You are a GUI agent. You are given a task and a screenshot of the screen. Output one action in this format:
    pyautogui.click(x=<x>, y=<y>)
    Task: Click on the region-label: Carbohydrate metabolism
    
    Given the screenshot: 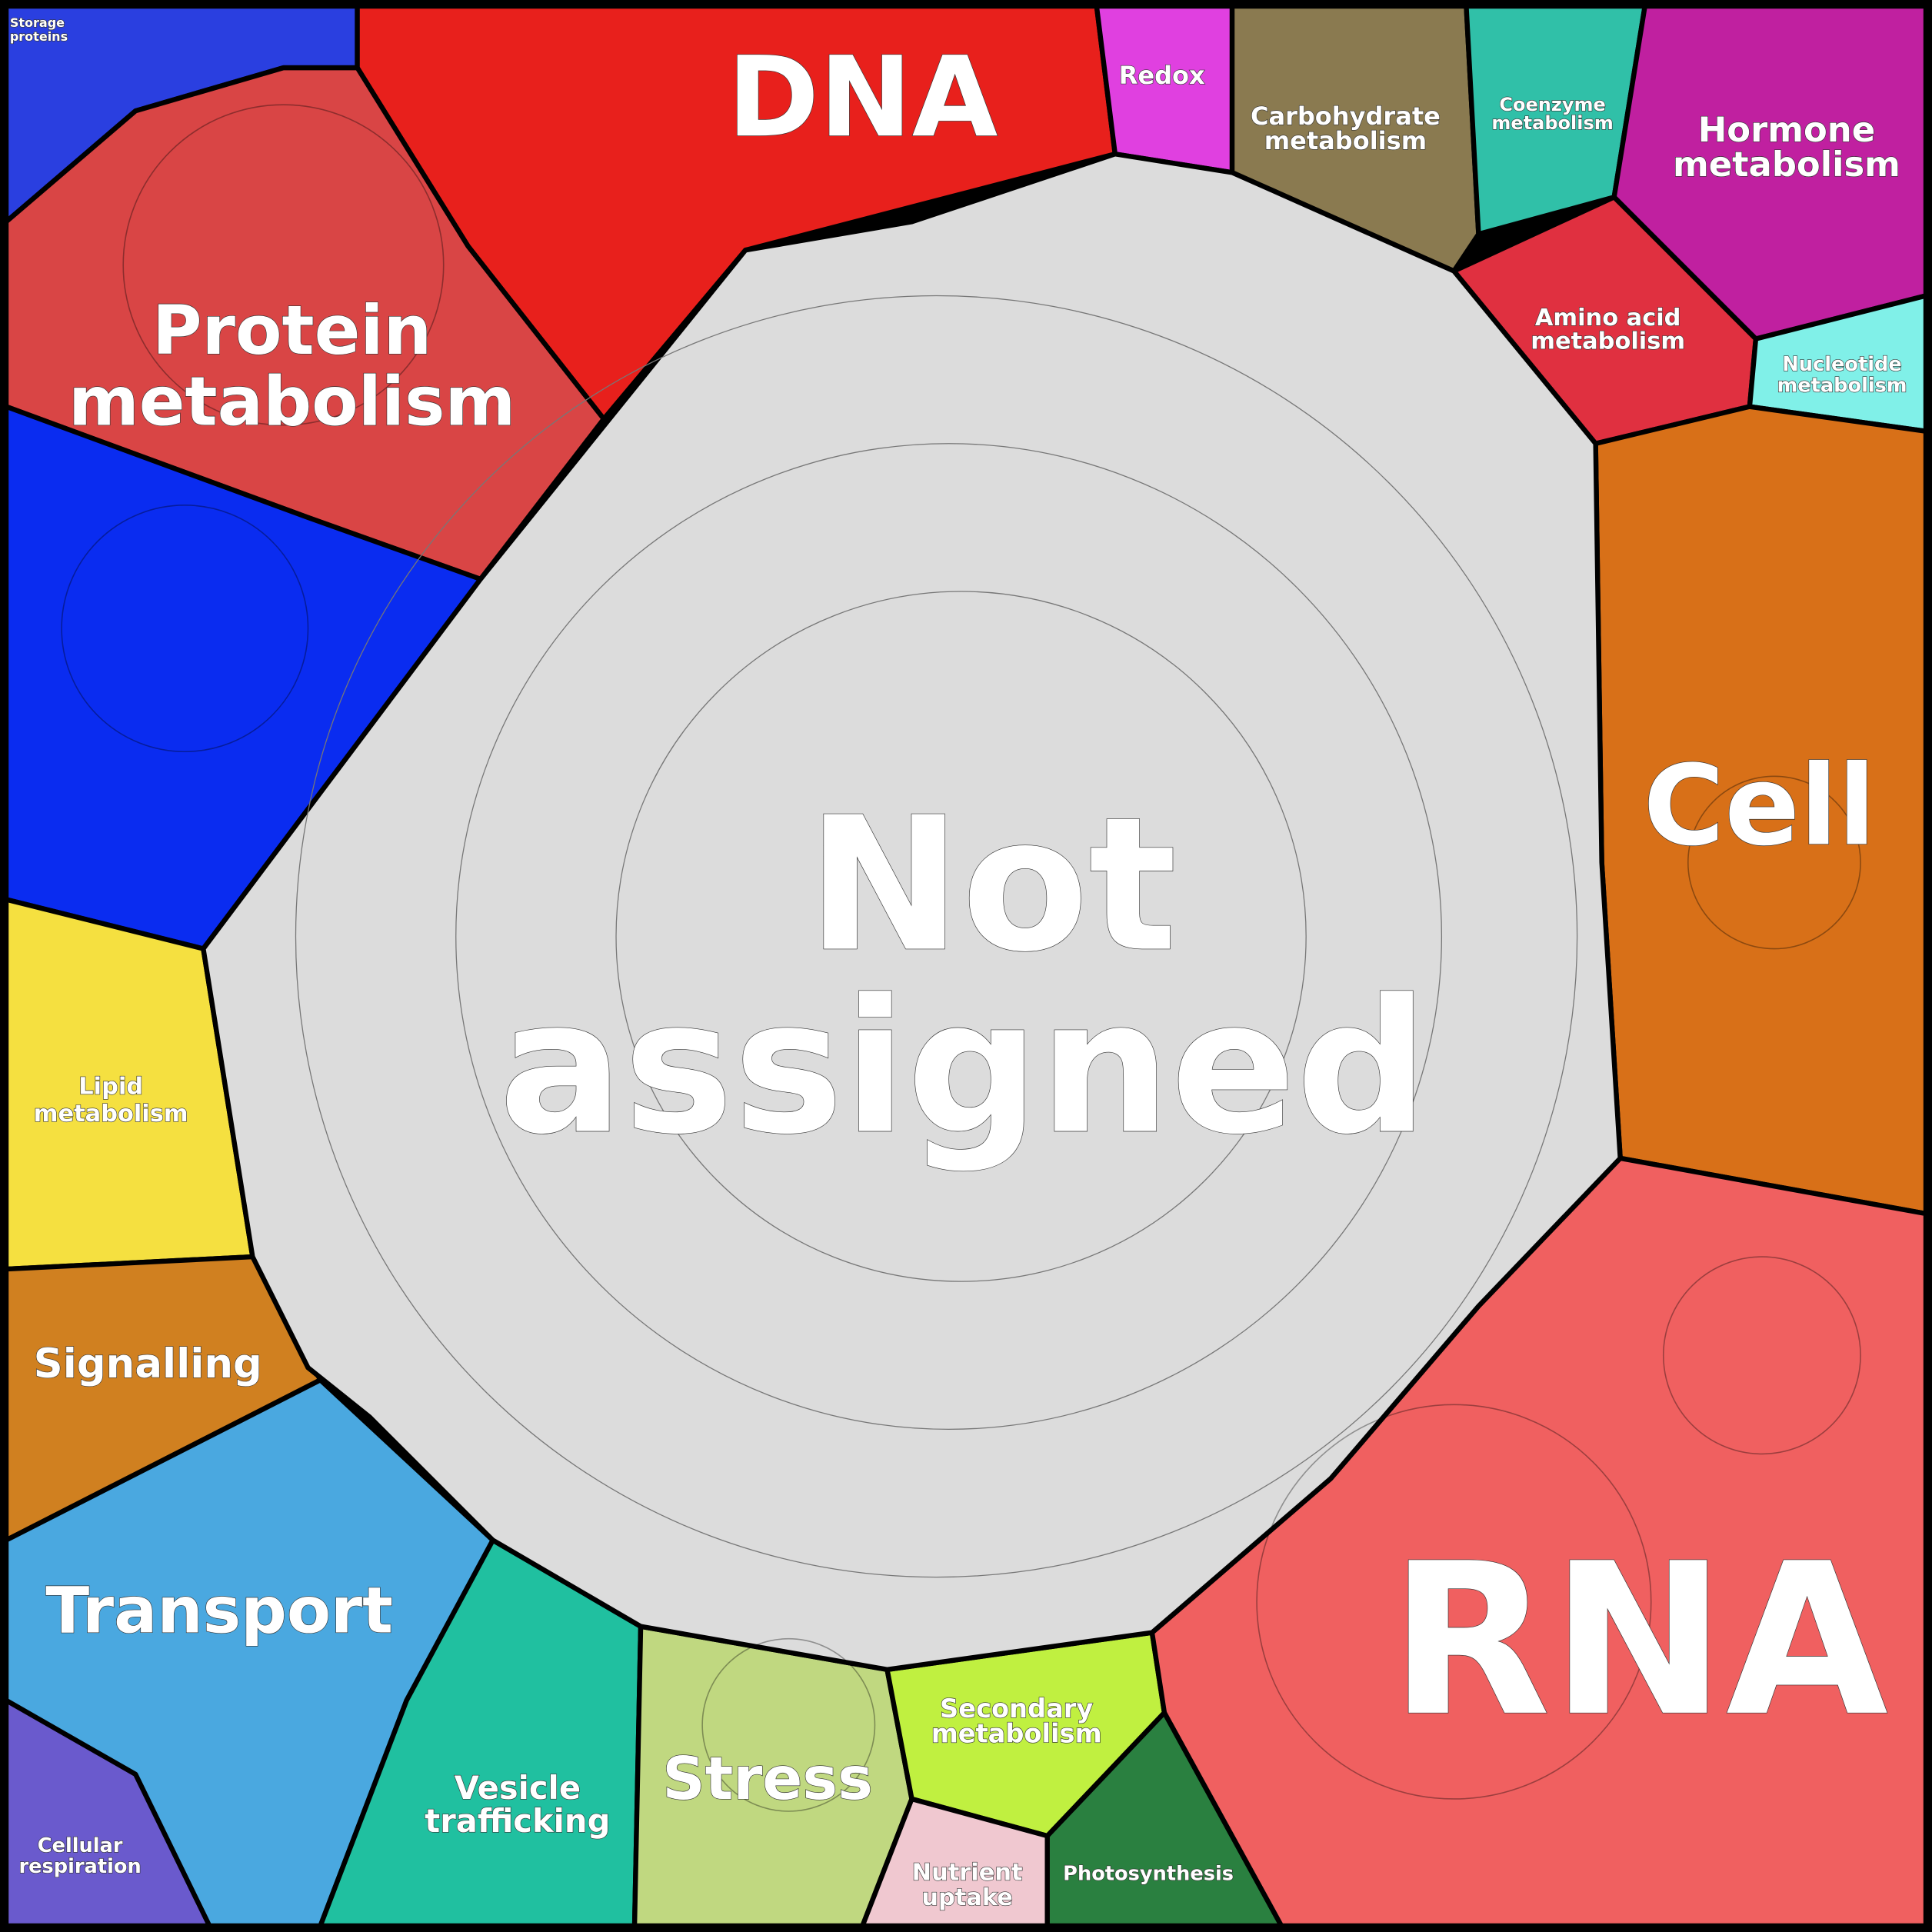 What is the action you would take?
    pyautogui.click(x=1346, y=128)
    